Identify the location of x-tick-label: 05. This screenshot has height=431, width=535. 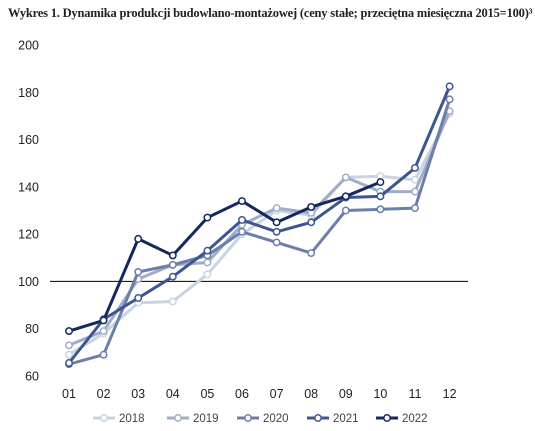
(207, 394).